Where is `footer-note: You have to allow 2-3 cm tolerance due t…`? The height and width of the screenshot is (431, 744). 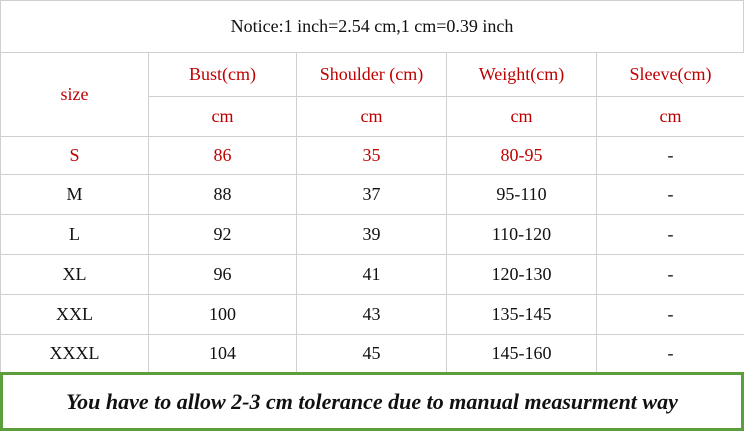
footer-note: You have to allow 2-3 cm tolerance due t… is located at coordinates (372, 401).